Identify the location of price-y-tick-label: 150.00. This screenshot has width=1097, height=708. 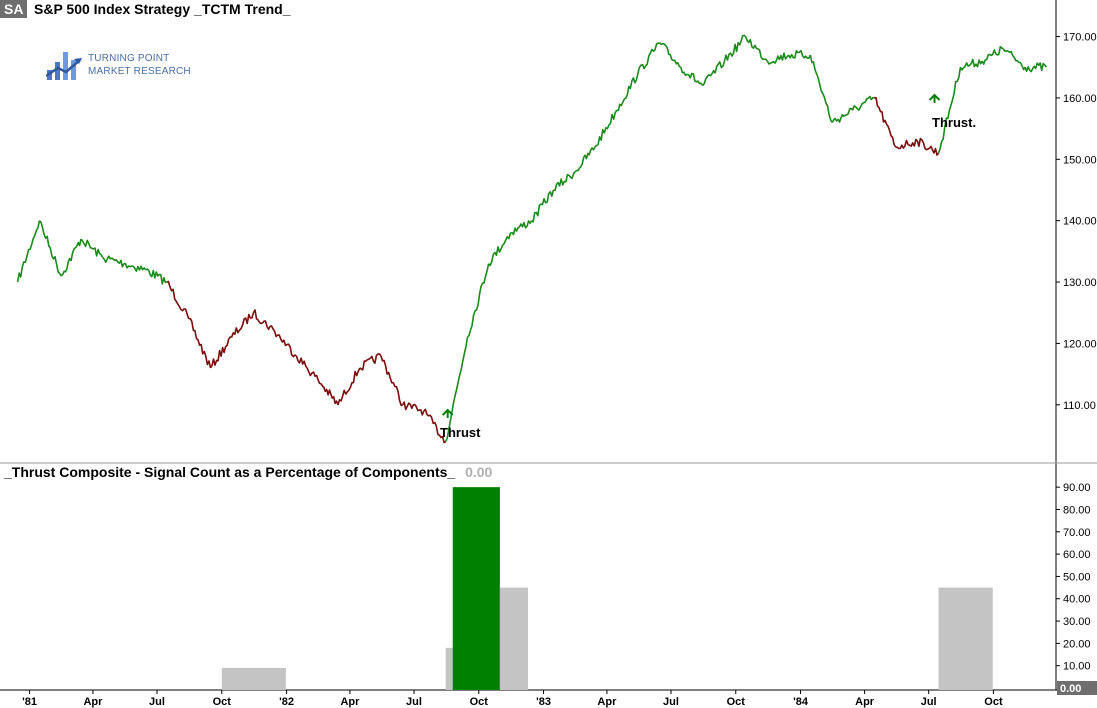
(1080, 160).